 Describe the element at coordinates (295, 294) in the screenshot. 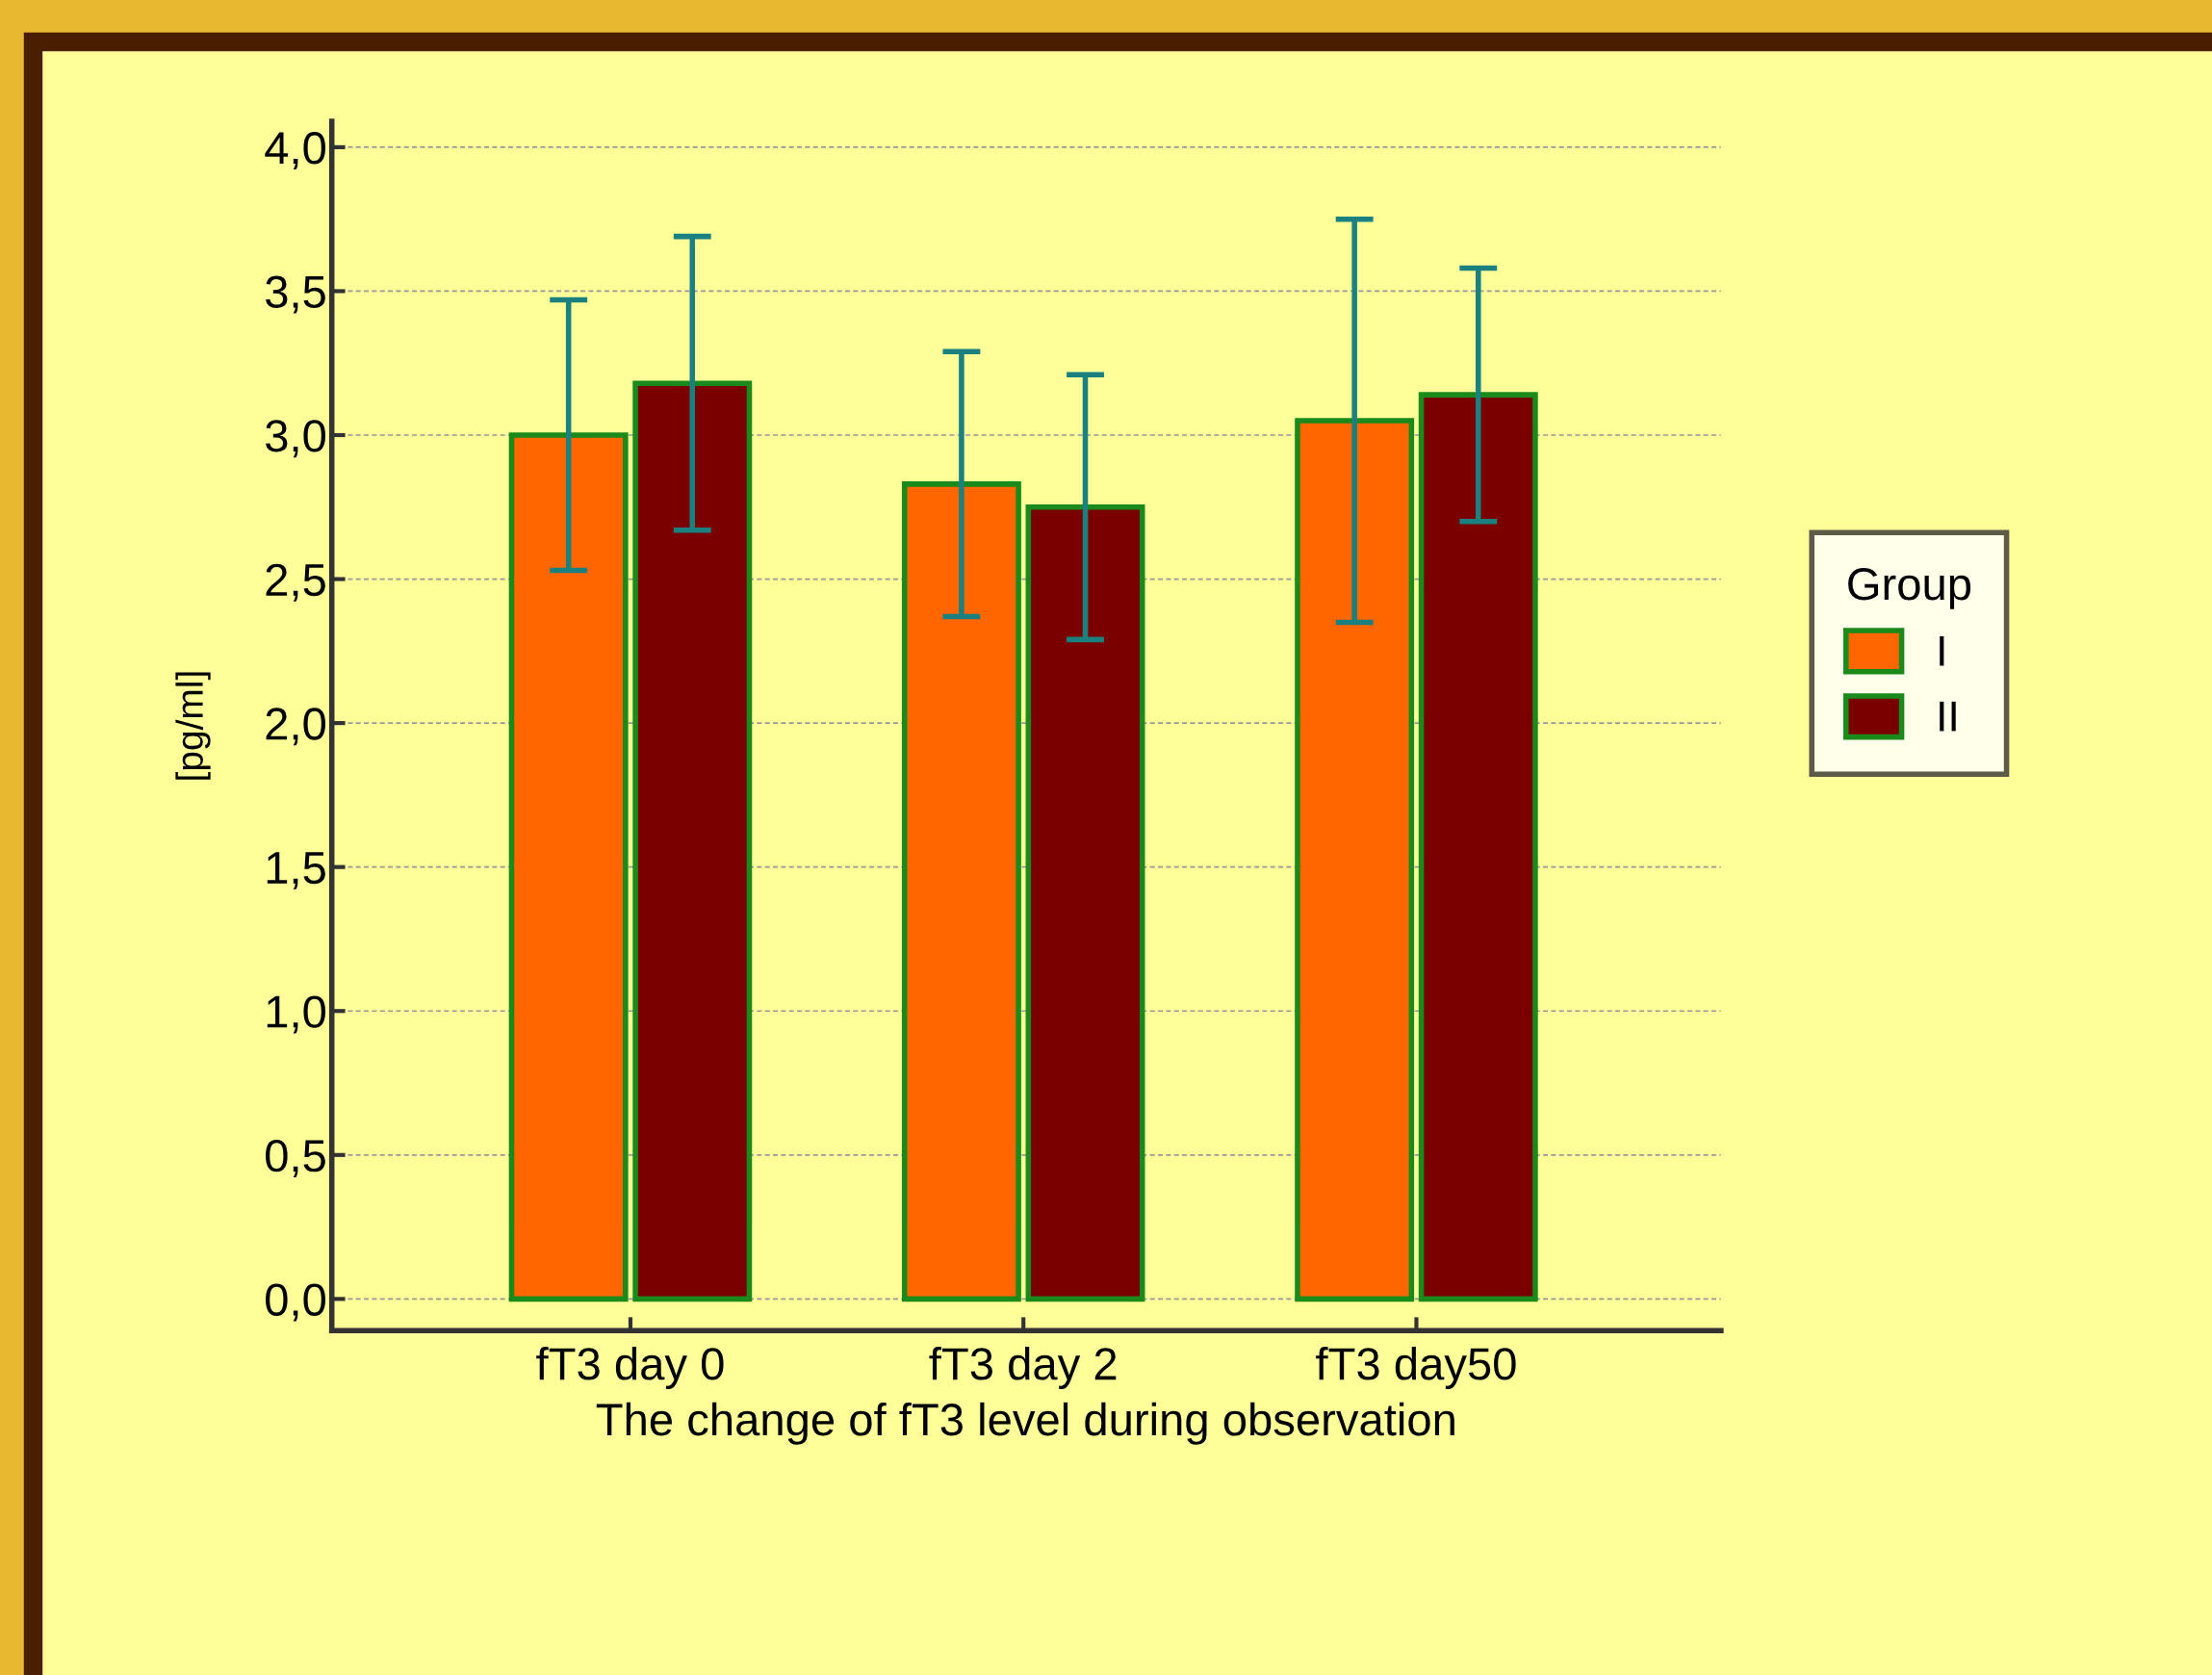

I see `y-tick-label: 3,5` at that location.